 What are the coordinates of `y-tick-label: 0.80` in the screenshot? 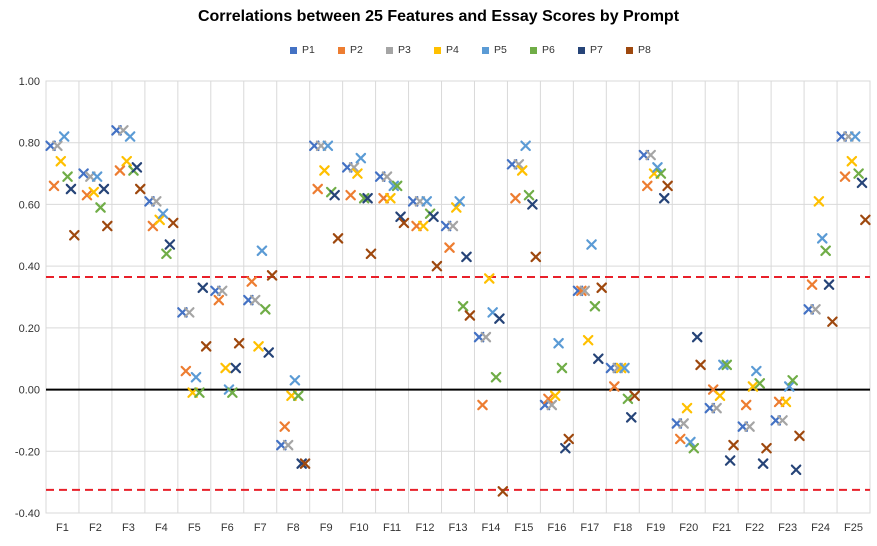 It's located at (29, 144).